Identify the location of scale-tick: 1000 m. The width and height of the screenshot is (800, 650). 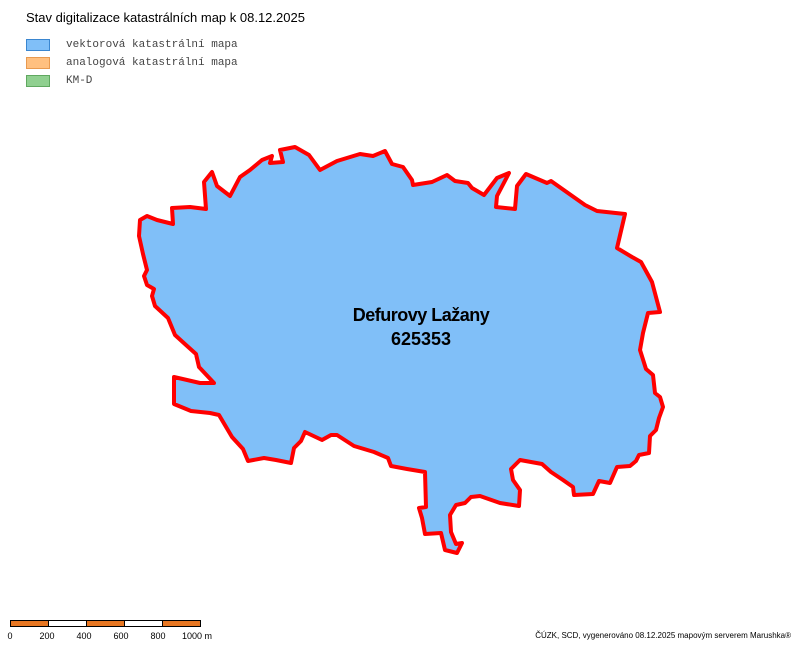
(197, 636).